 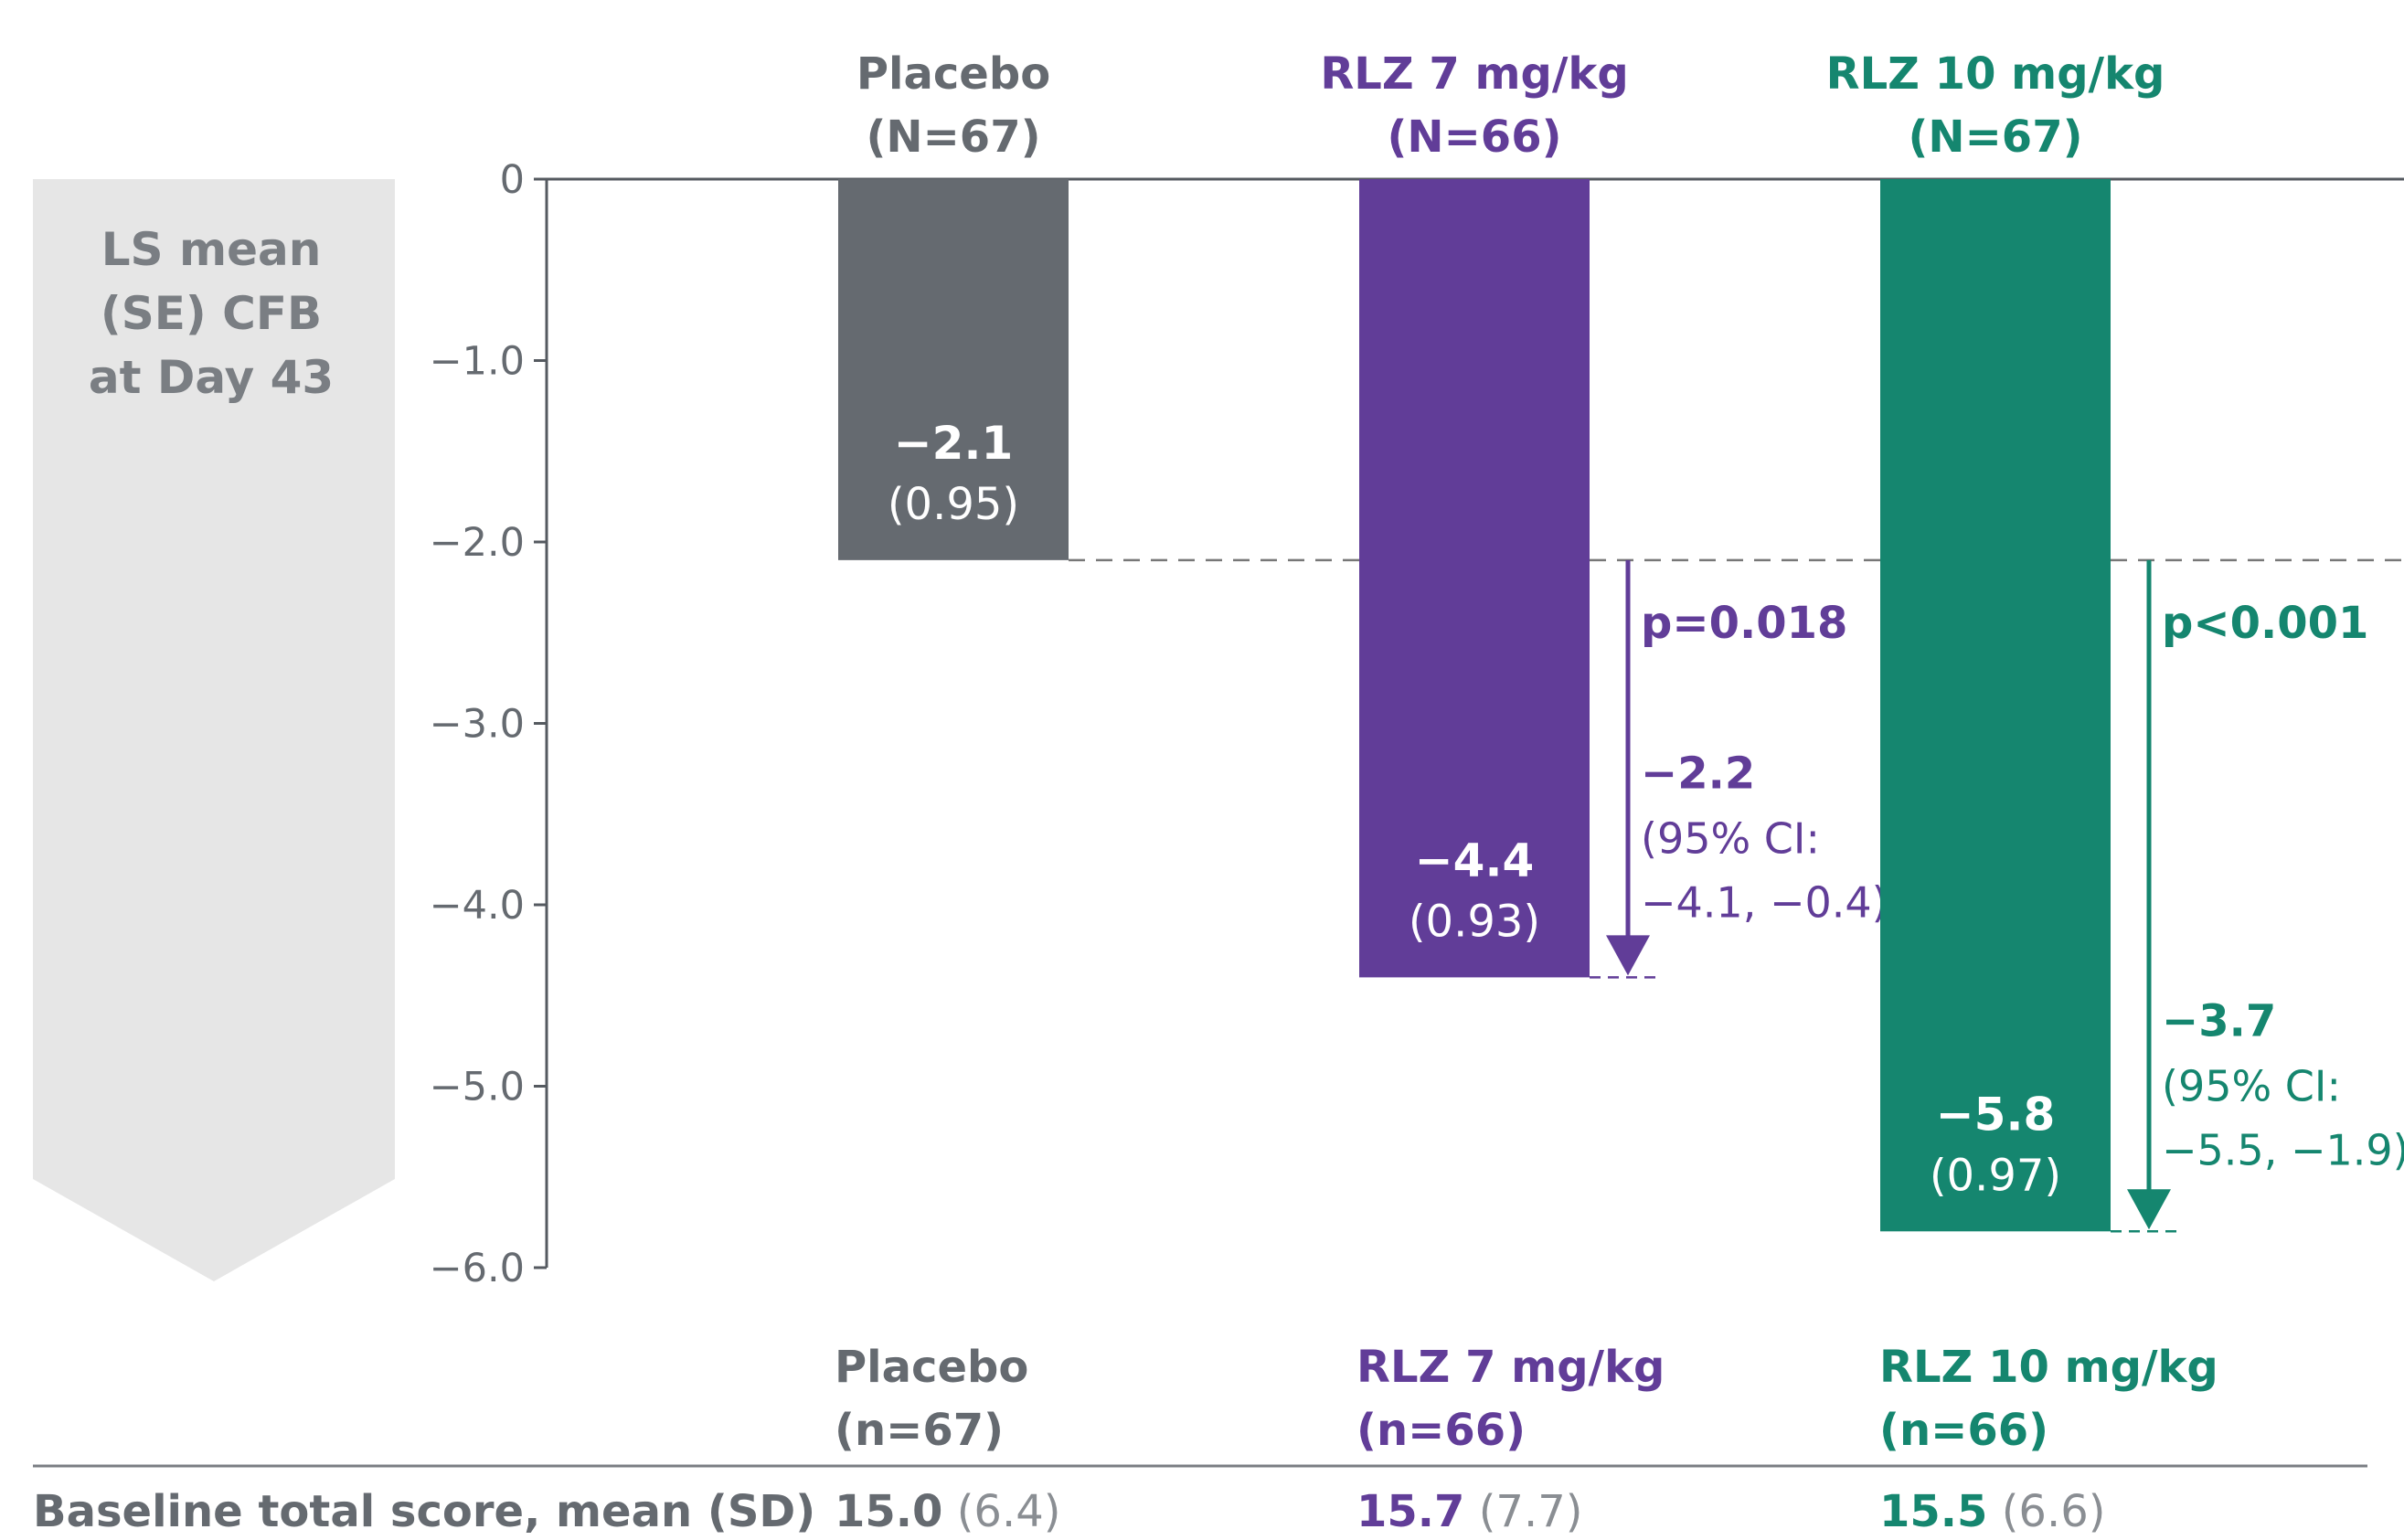 I want to click on difference-label: −2.2, so click(x=1698, y=774).